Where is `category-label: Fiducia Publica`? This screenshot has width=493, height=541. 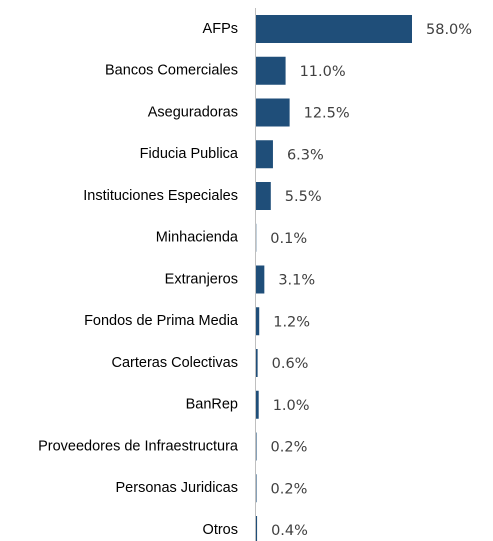
category-label: Fiducia Publica is located at coordinates (189, 154).